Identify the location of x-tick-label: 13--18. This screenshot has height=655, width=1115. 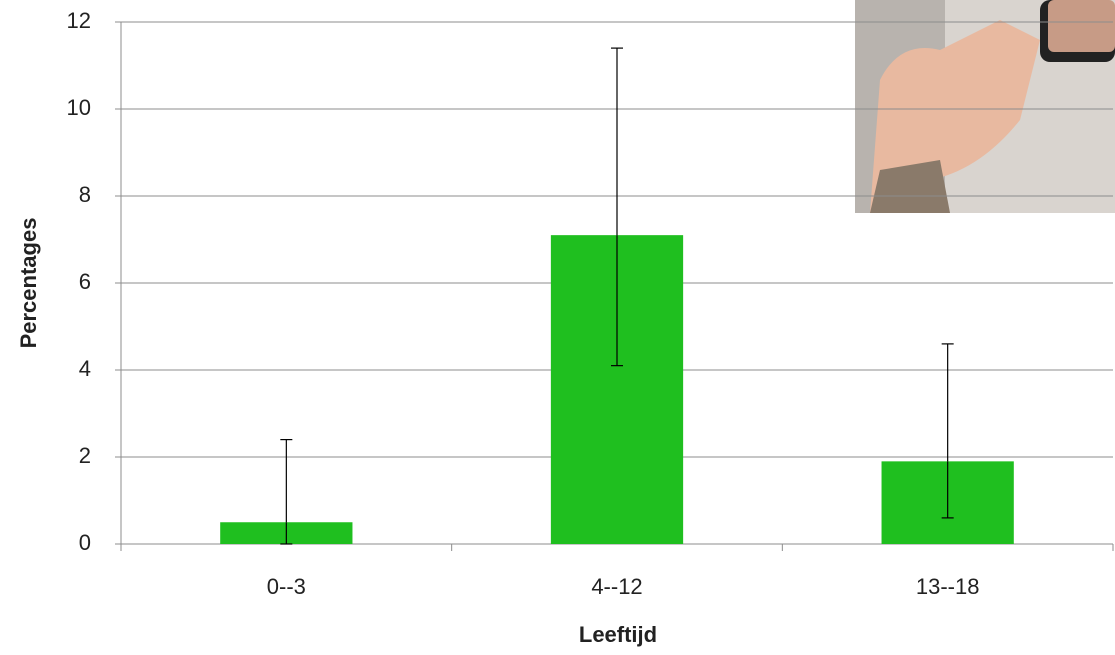
(948, 586).